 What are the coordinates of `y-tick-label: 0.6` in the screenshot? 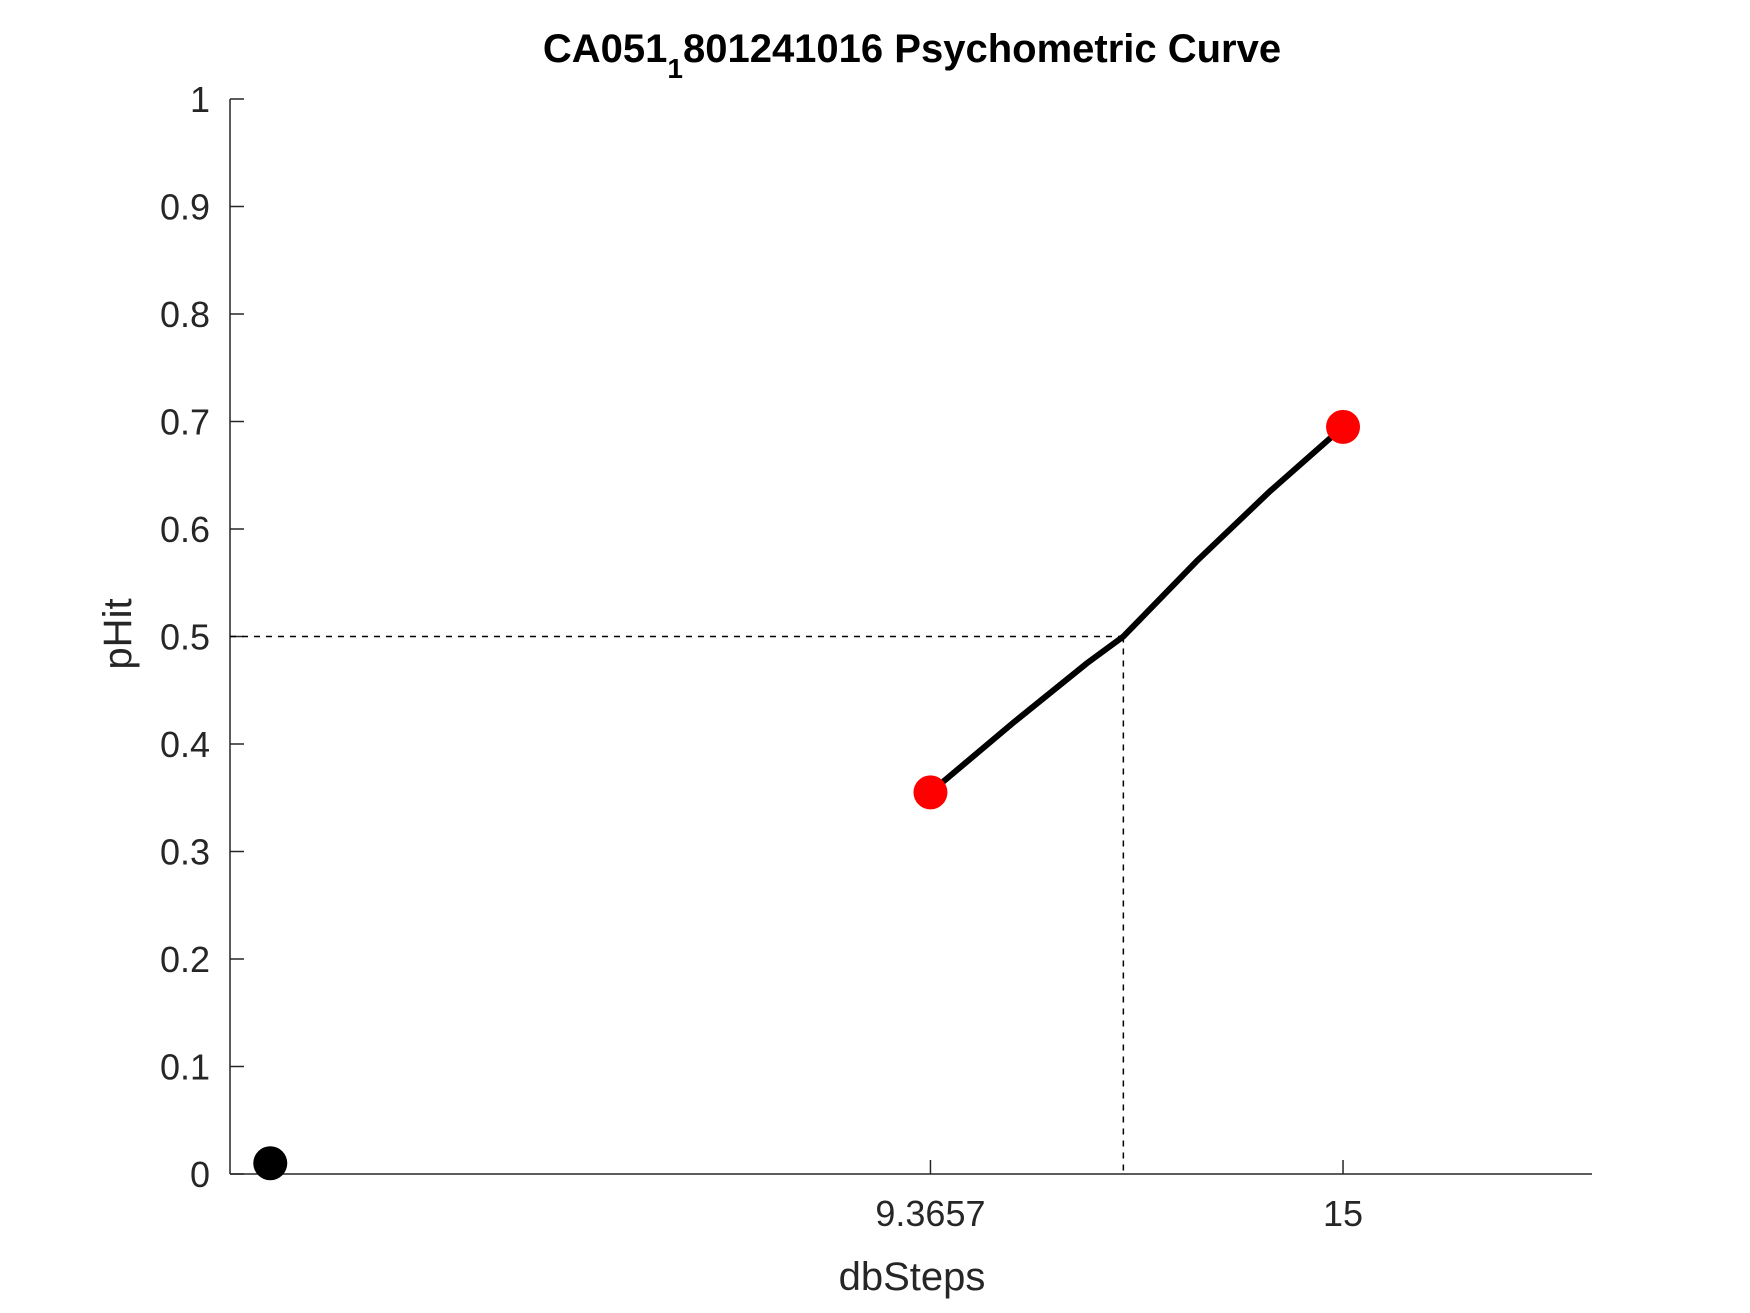 It's located at (185, 529).